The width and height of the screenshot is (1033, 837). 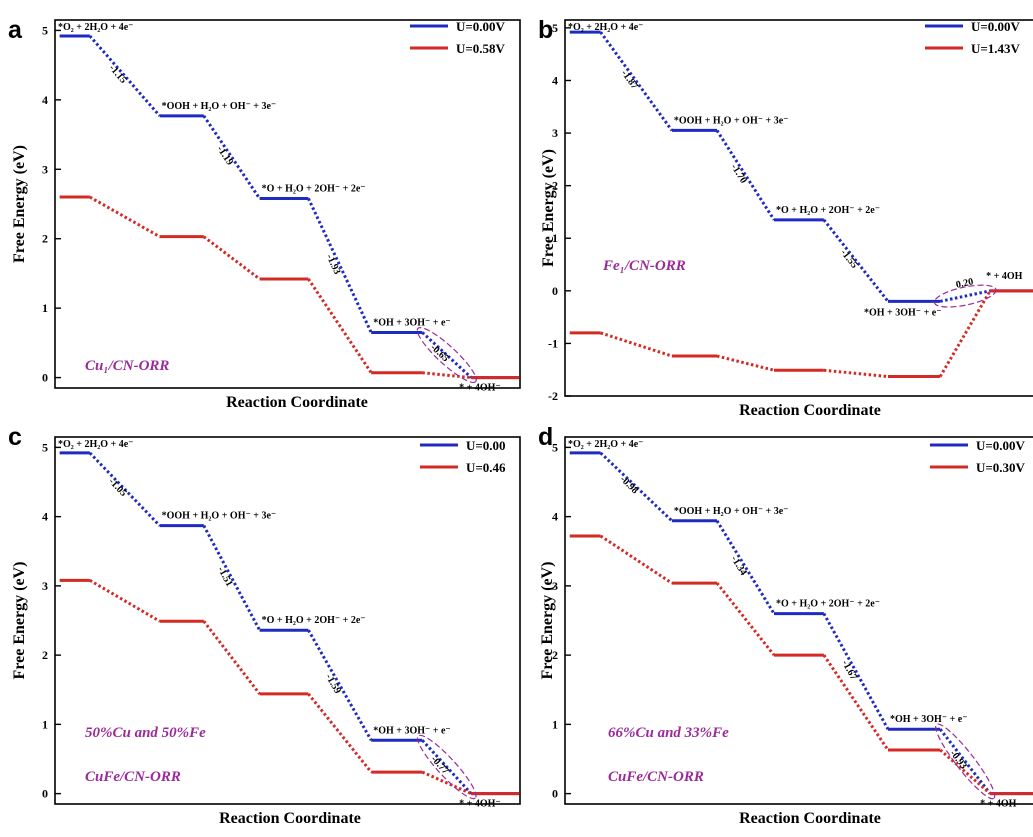 I want to click on catalyst-annotation: Cu₁/CN-ORR, so click(x=127, y=366).